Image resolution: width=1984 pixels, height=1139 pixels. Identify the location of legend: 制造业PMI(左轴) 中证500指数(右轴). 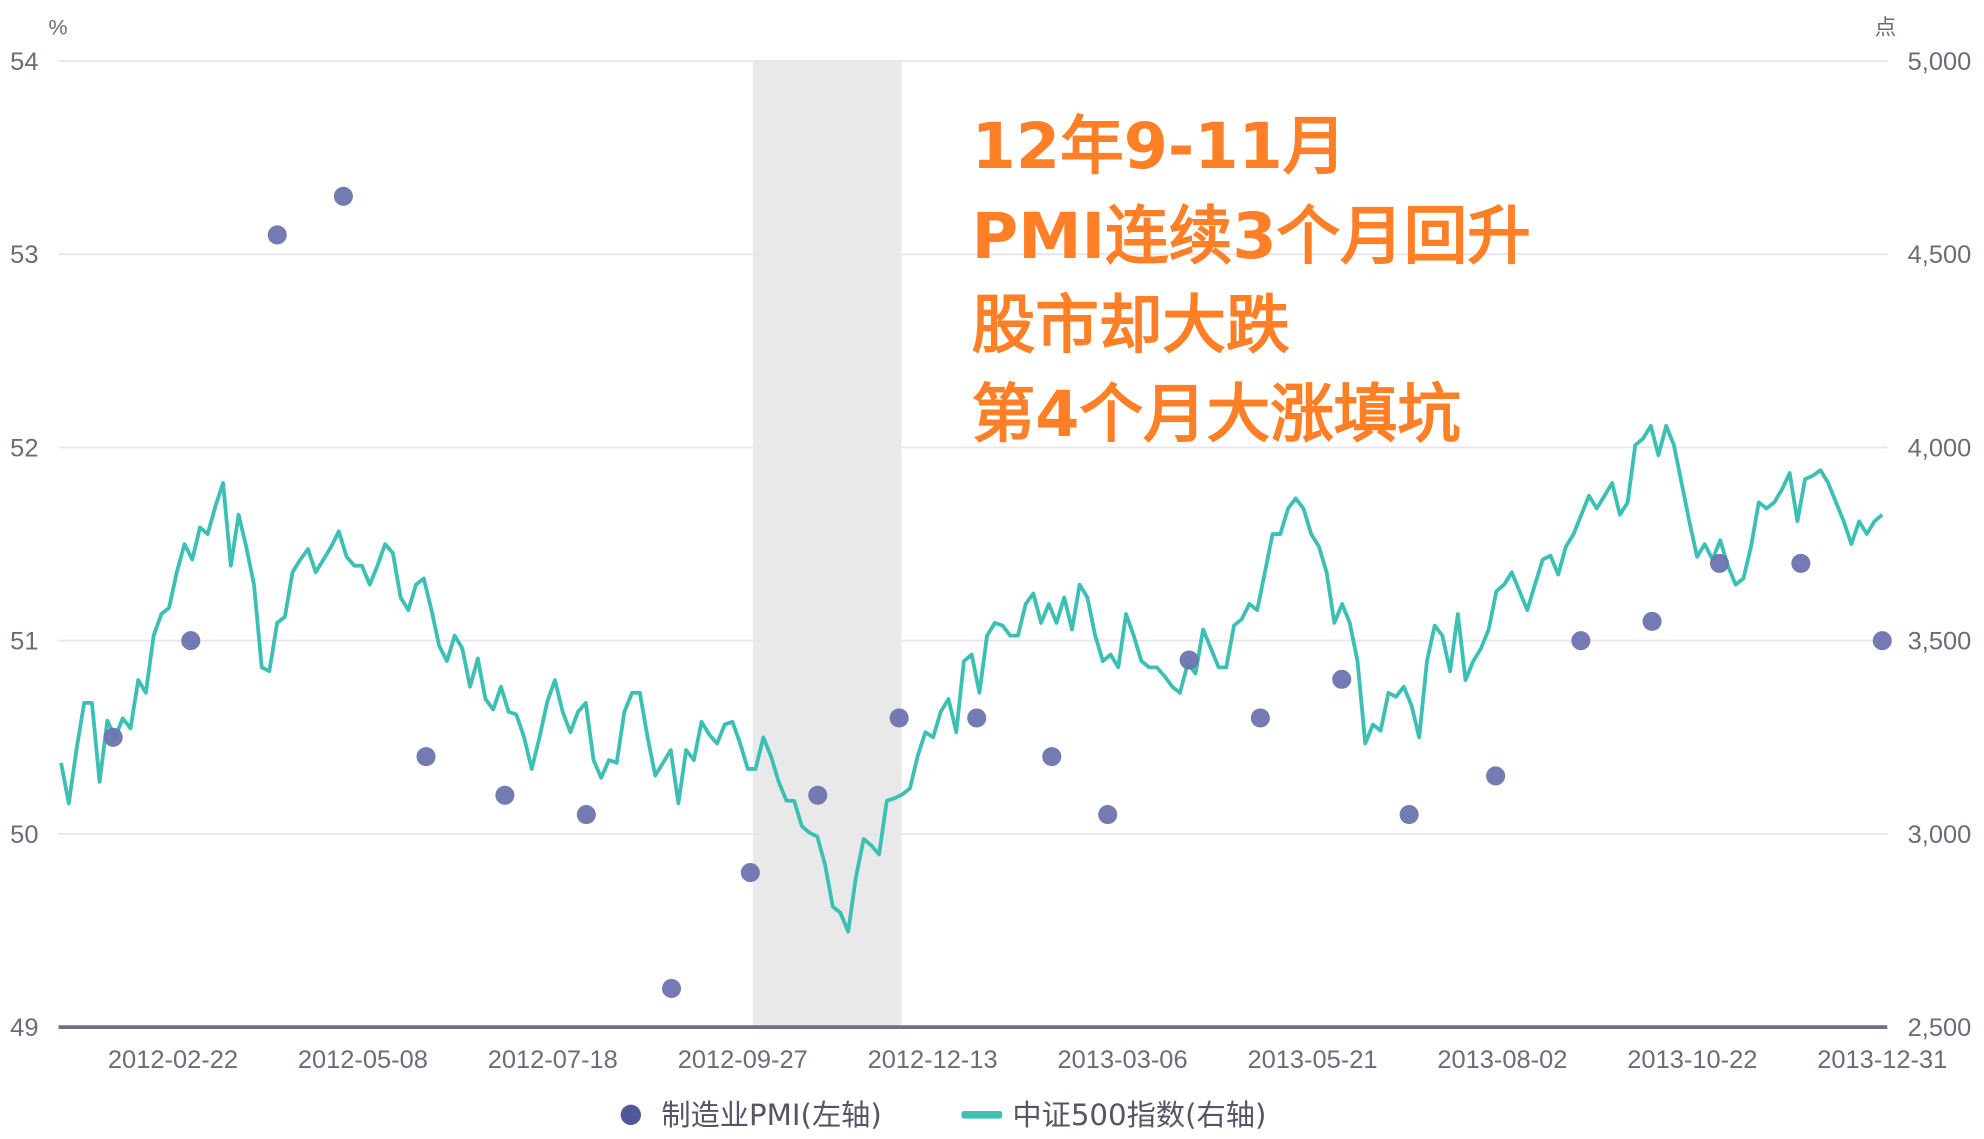
(943, 1115).